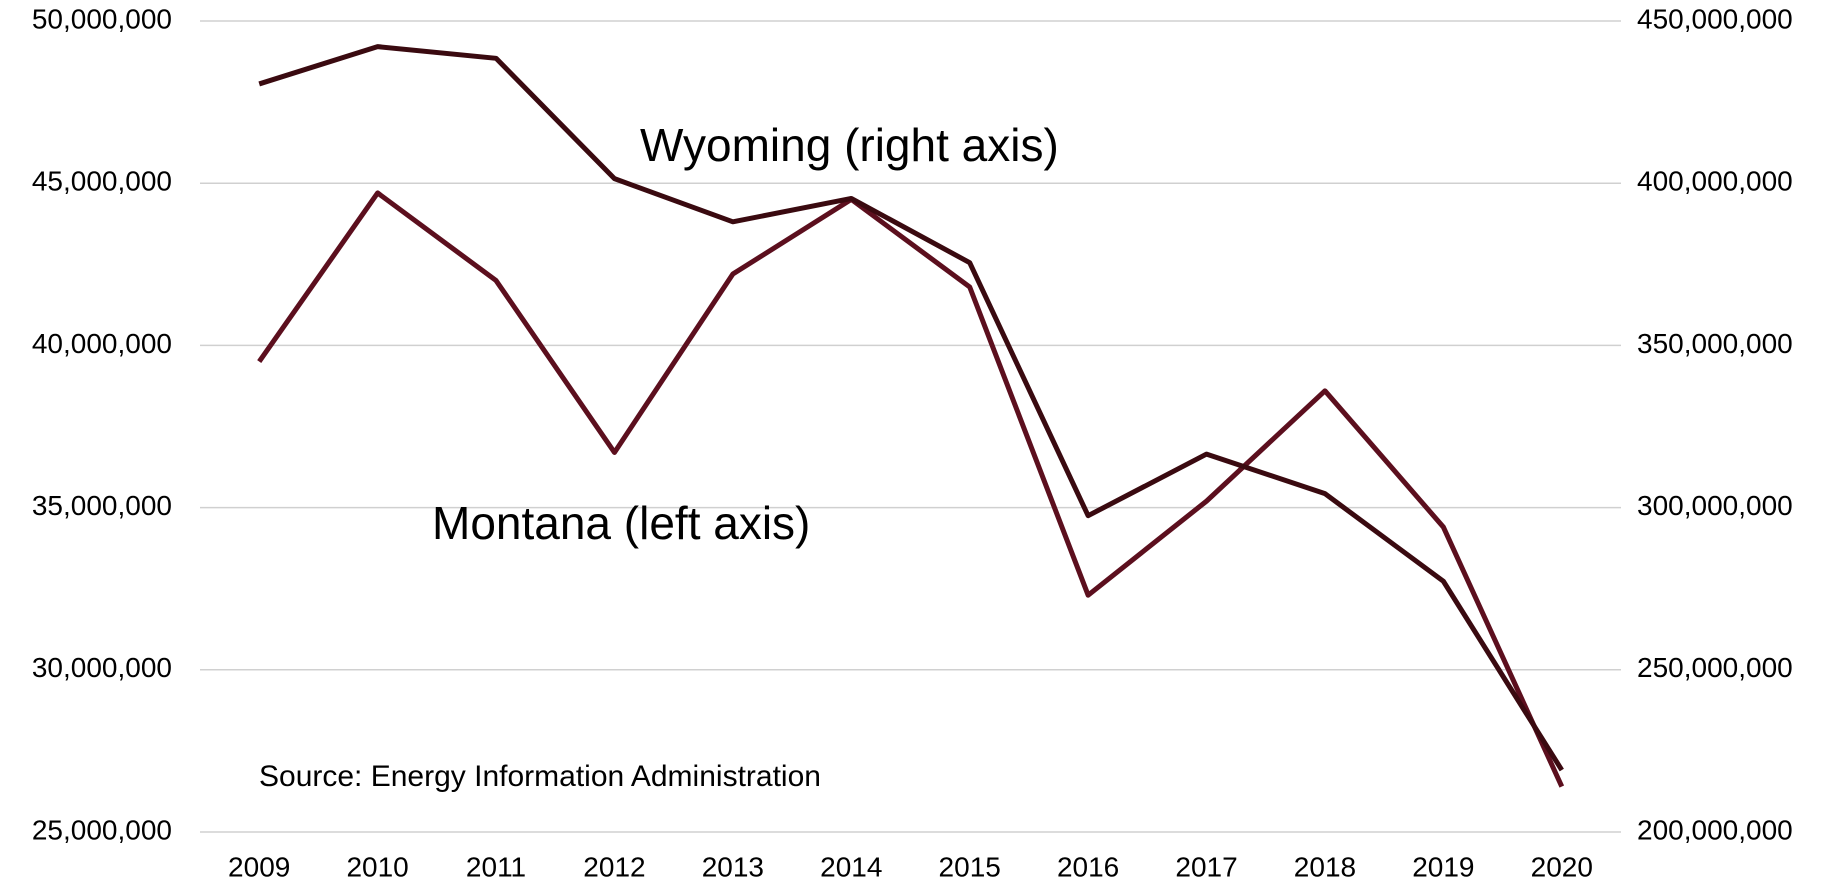 This screenshot has width=1829, height=887. I want to click on series-annotation: Montana (left axis), so click(621, 523).